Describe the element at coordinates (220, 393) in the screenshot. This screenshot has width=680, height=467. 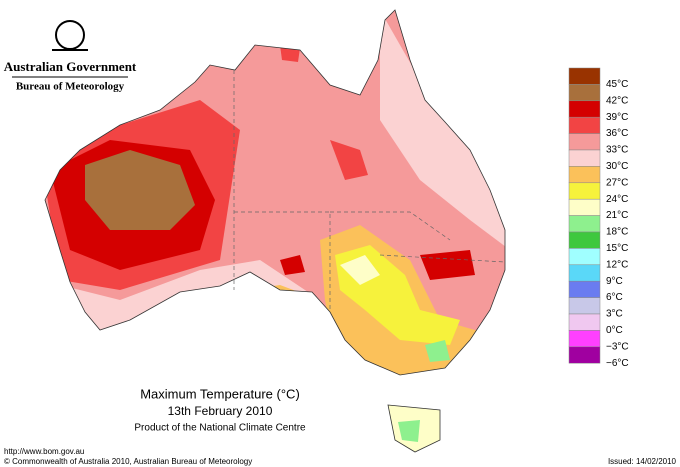
I see `map-title: Maximum Temperature (°C)` at that location.